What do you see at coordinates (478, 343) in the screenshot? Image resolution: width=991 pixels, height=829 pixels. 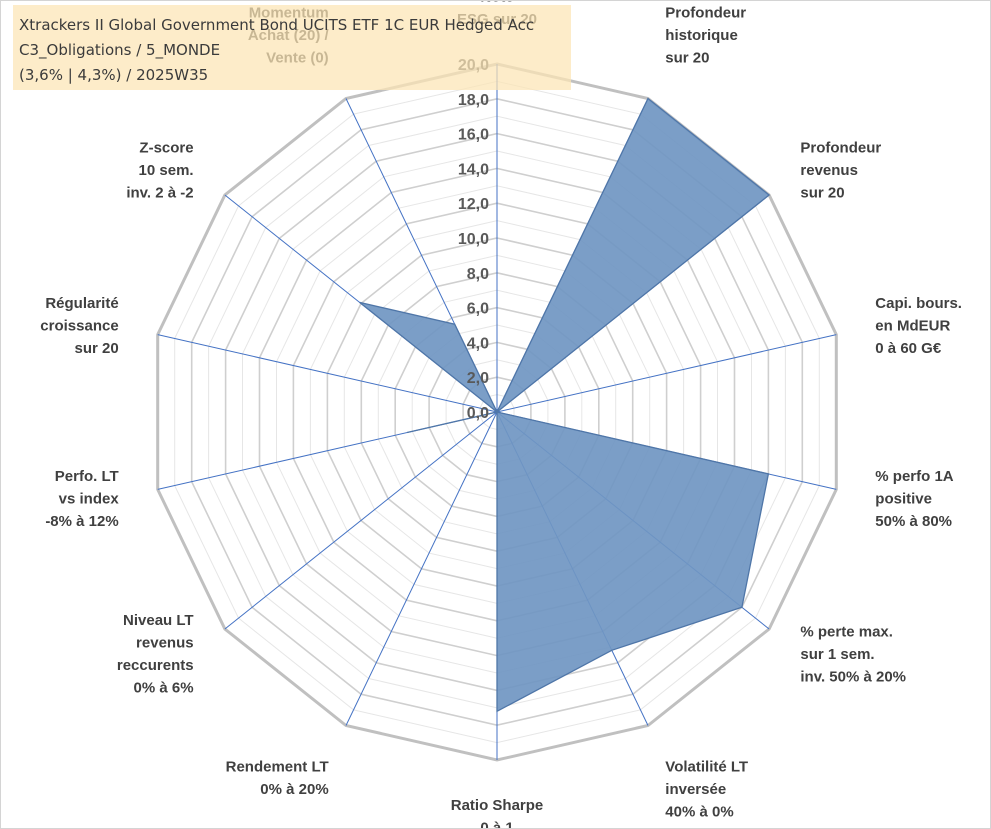 I see `tick-label: 4,0` at bounding box center [478, 343].